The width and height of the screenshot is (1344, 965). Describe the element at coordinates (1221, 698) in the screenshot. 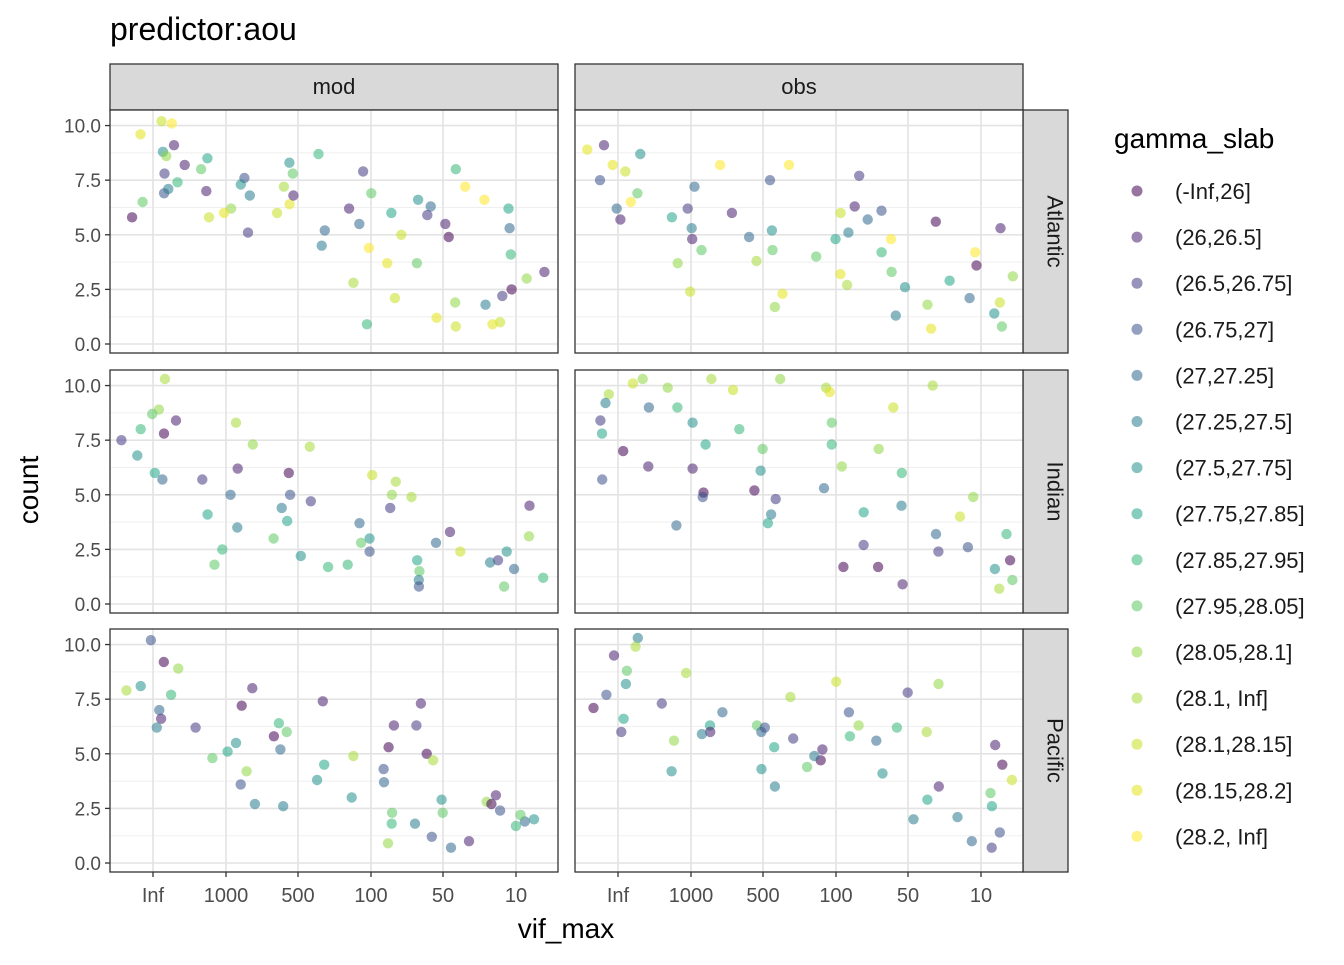

I see `legend-label: (28.1, Inf]` at that location.